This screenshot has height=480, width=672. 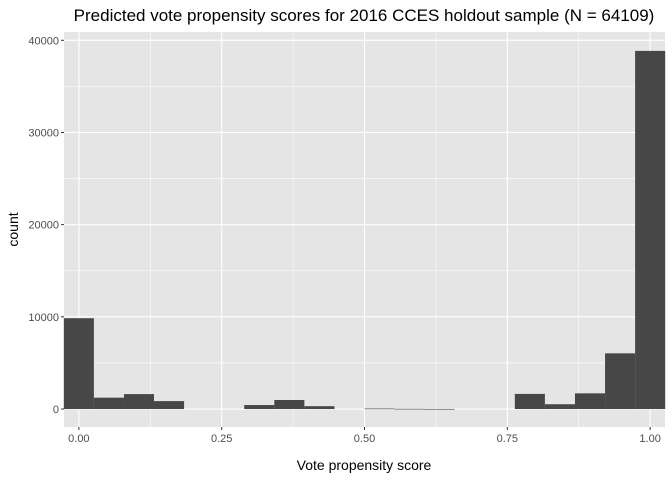 I want to click on x-tick-label: 0.00, so click(x=78, y=439).